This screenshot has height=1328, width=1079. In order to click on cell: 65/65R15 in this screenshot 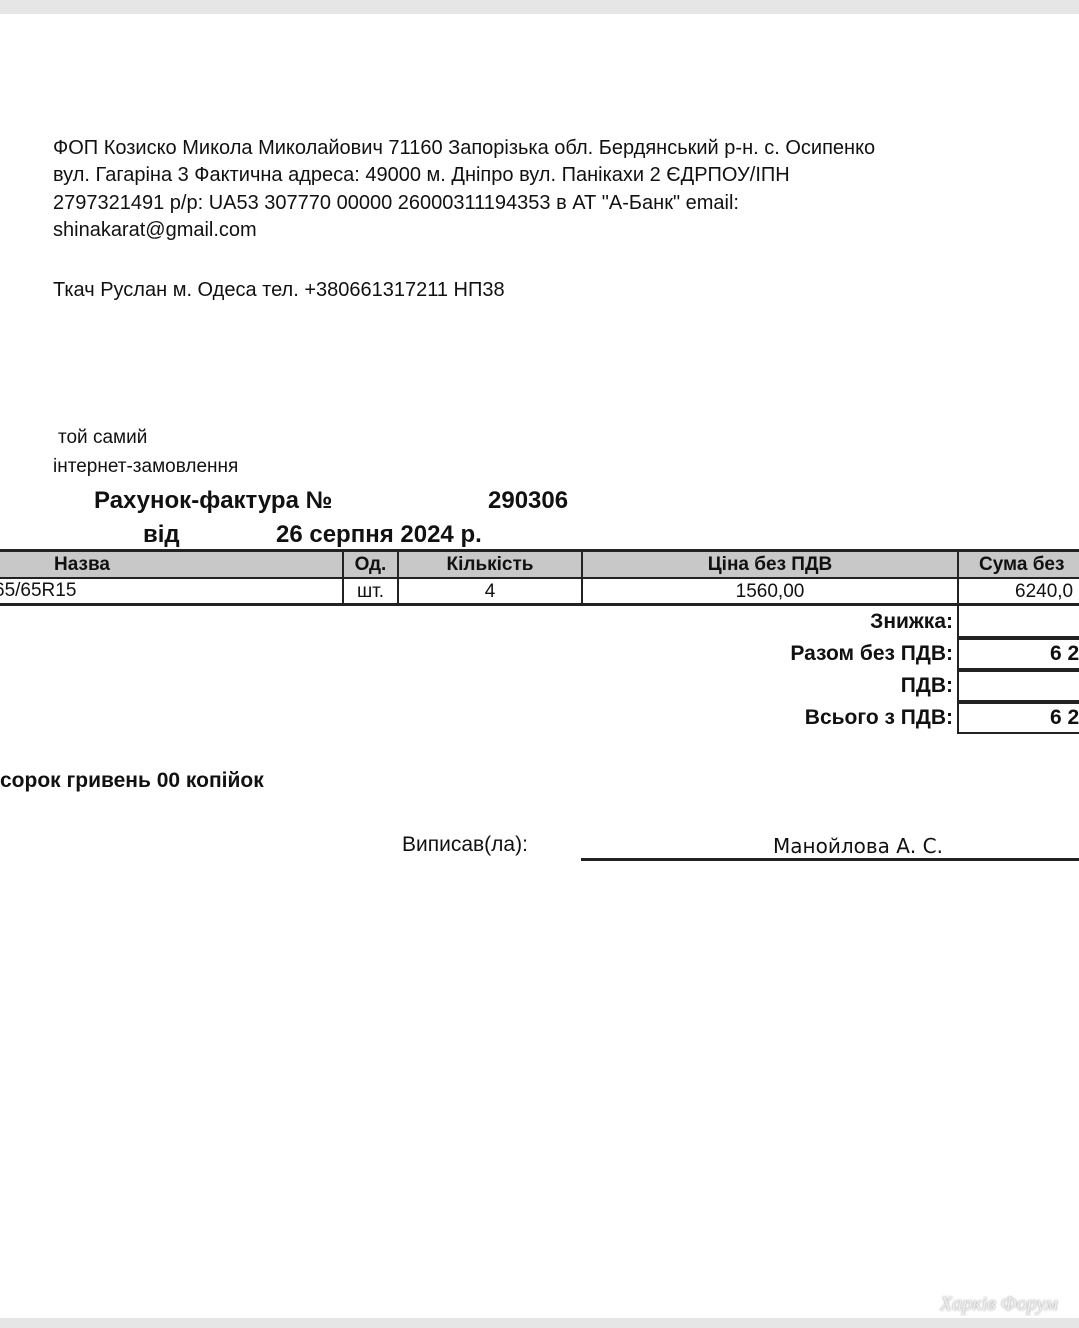, I will do `click(38, 590)`.